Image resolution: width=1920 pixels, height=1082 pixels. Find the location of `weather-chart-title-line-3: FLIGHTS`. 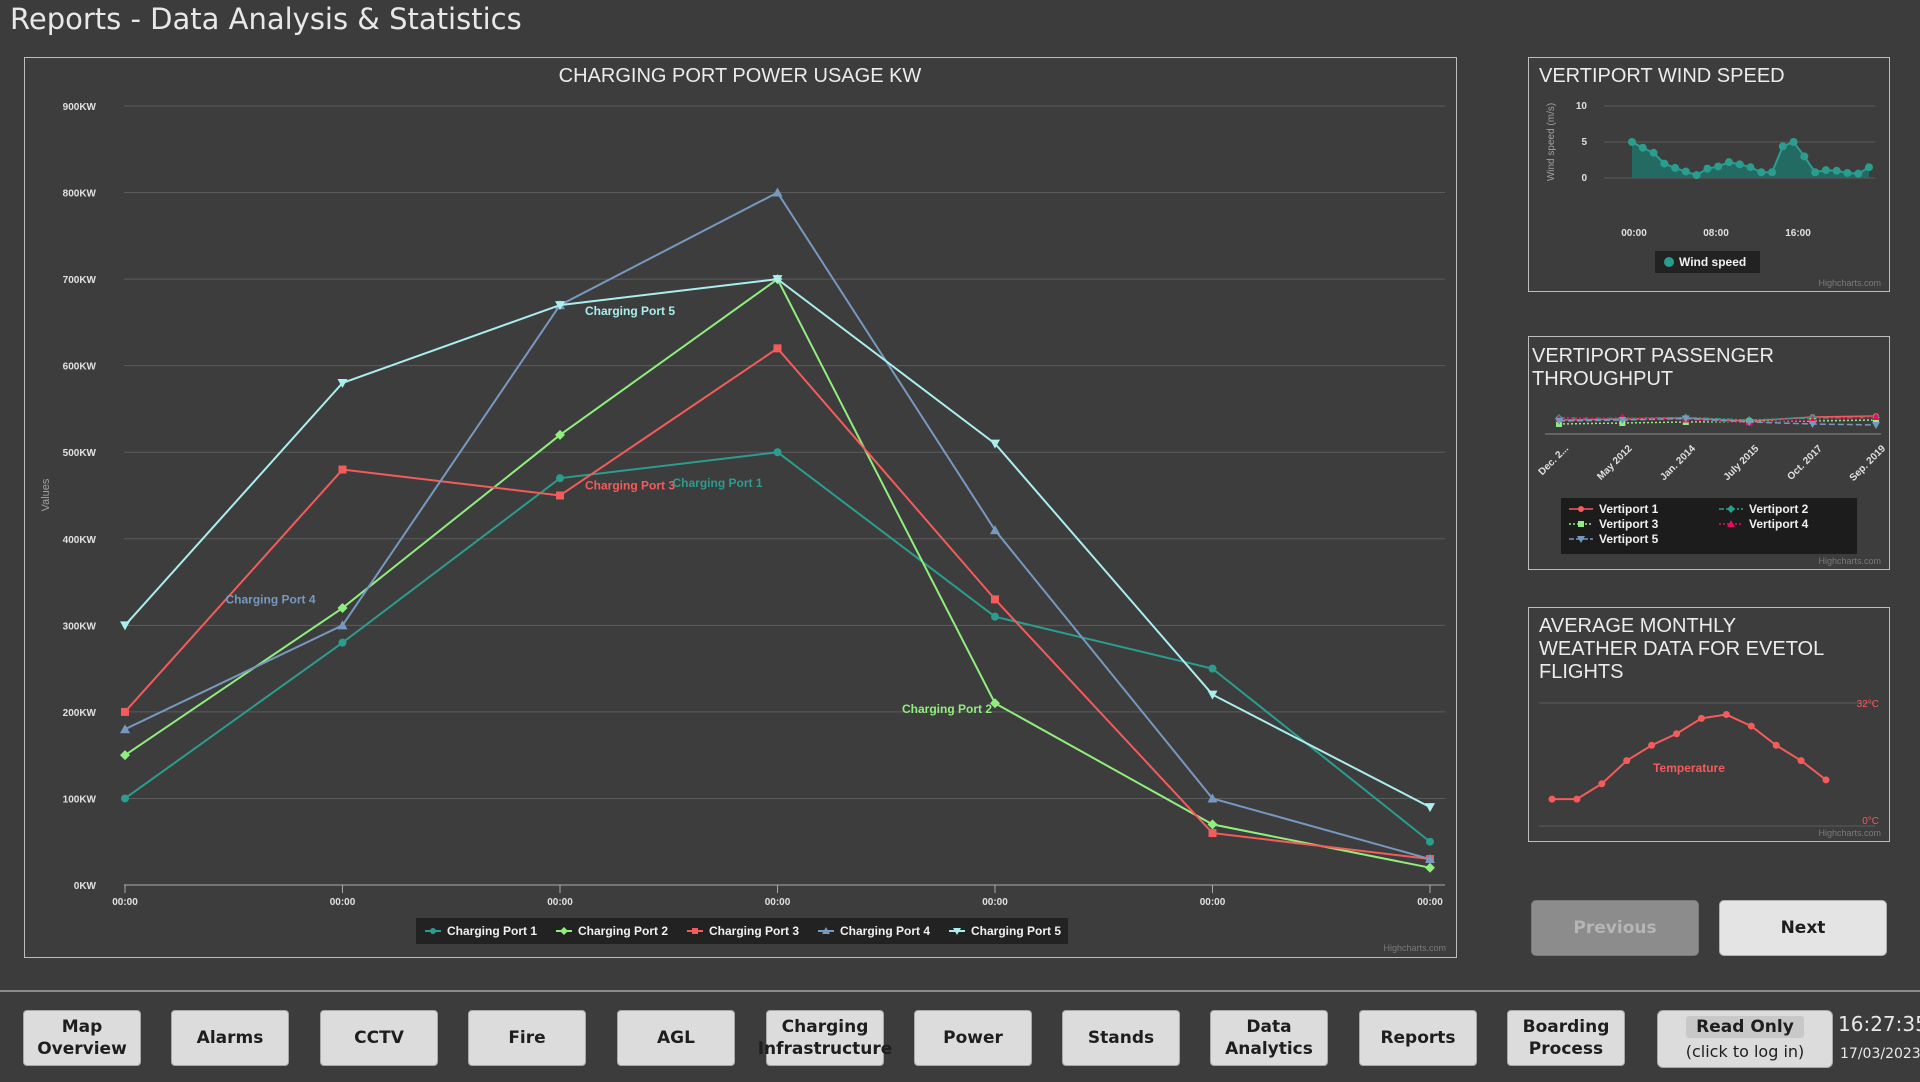

weather-chart-title-line-3: FLIGHTS is located at coordinates (1581, 672).